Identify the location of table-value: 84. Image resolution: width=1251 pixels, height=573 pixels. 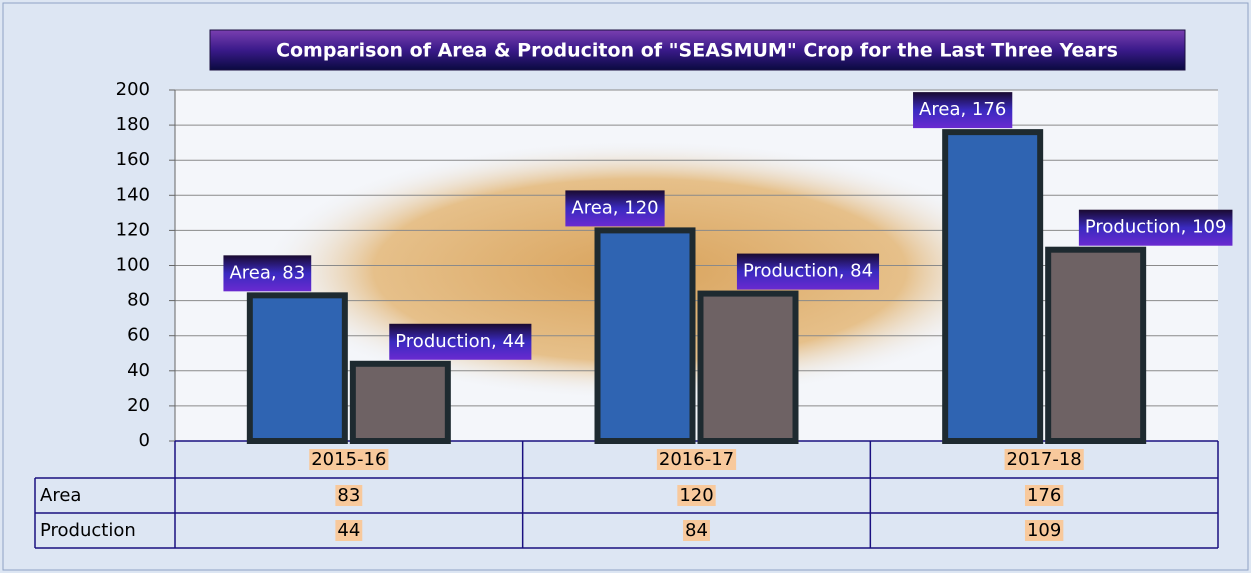
(696, 530).